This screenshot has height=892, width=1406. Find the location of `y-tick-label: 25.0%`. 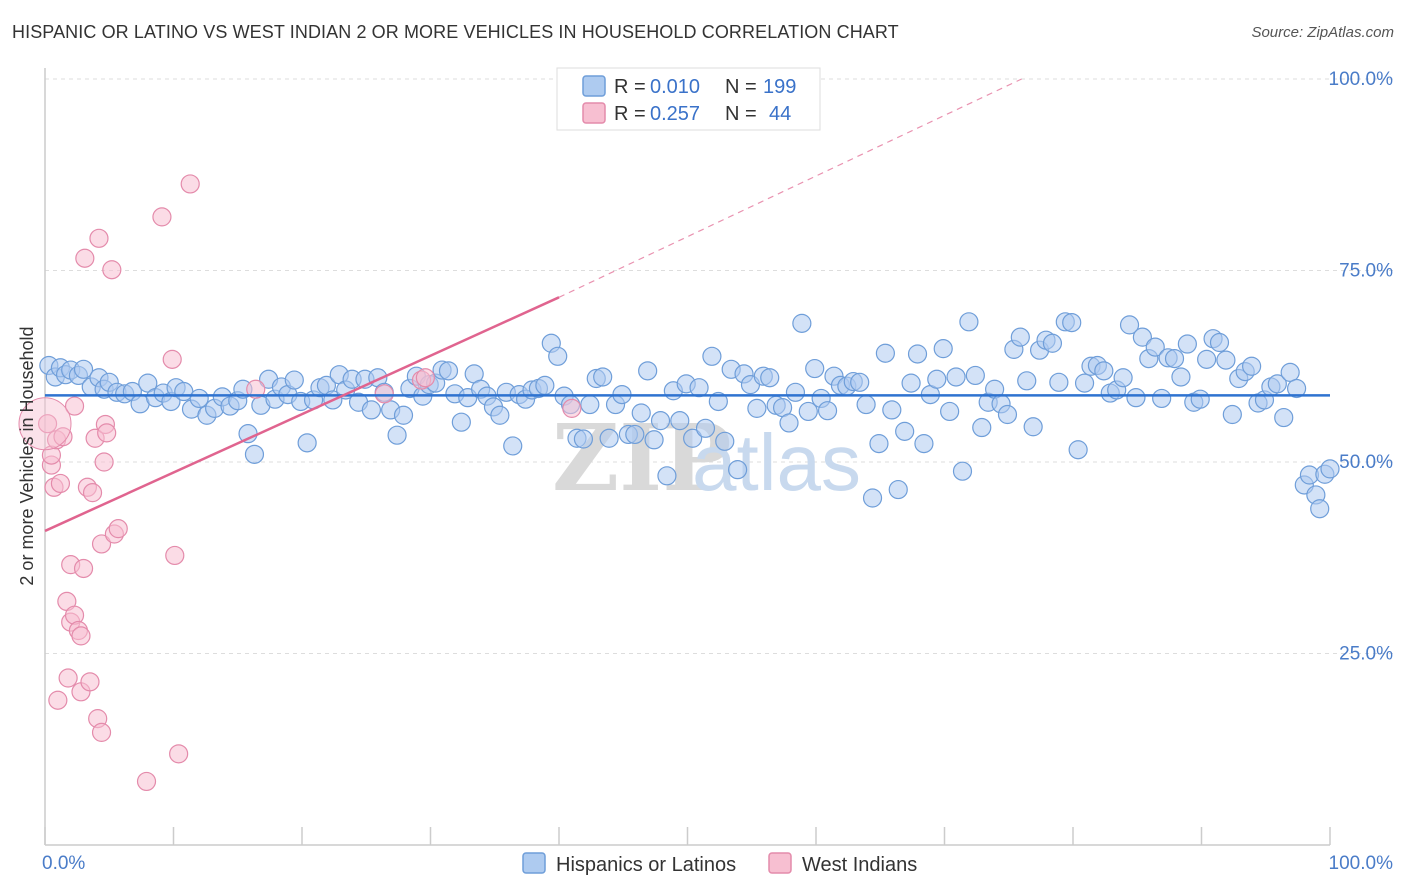

y-tick-label: 25.0% is located at coordinates (1366, 654).